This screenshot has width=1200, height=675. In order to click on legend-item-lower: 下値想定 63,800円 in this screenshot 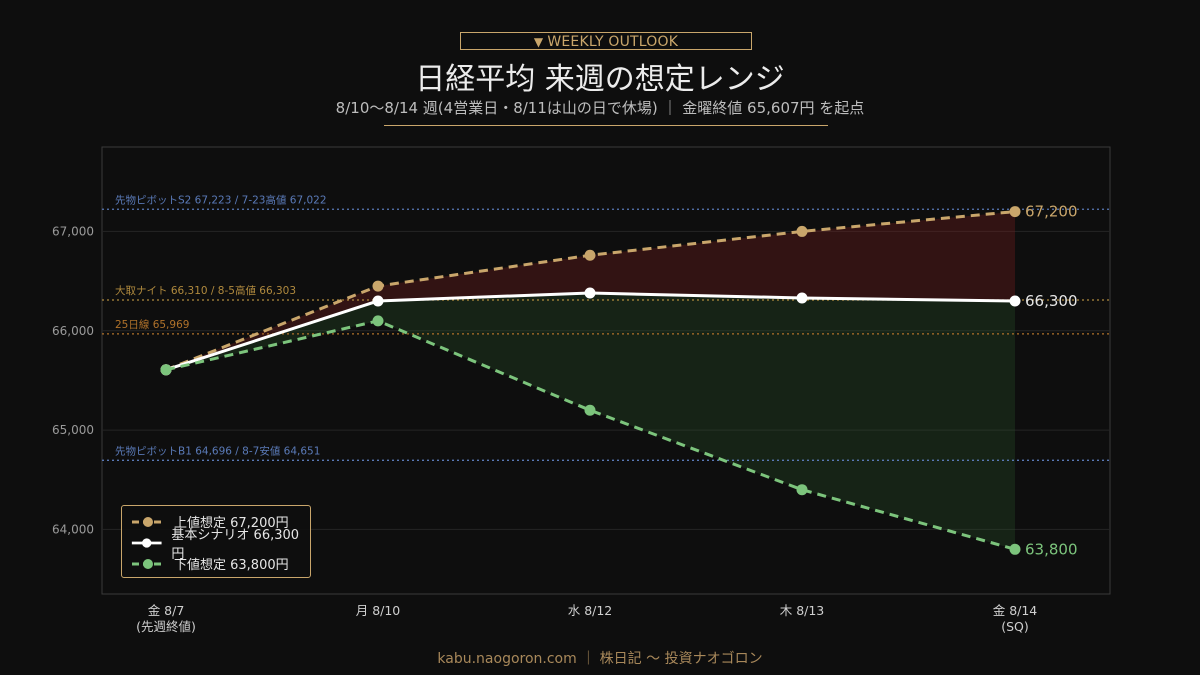, I will do `click(216, 563)`.